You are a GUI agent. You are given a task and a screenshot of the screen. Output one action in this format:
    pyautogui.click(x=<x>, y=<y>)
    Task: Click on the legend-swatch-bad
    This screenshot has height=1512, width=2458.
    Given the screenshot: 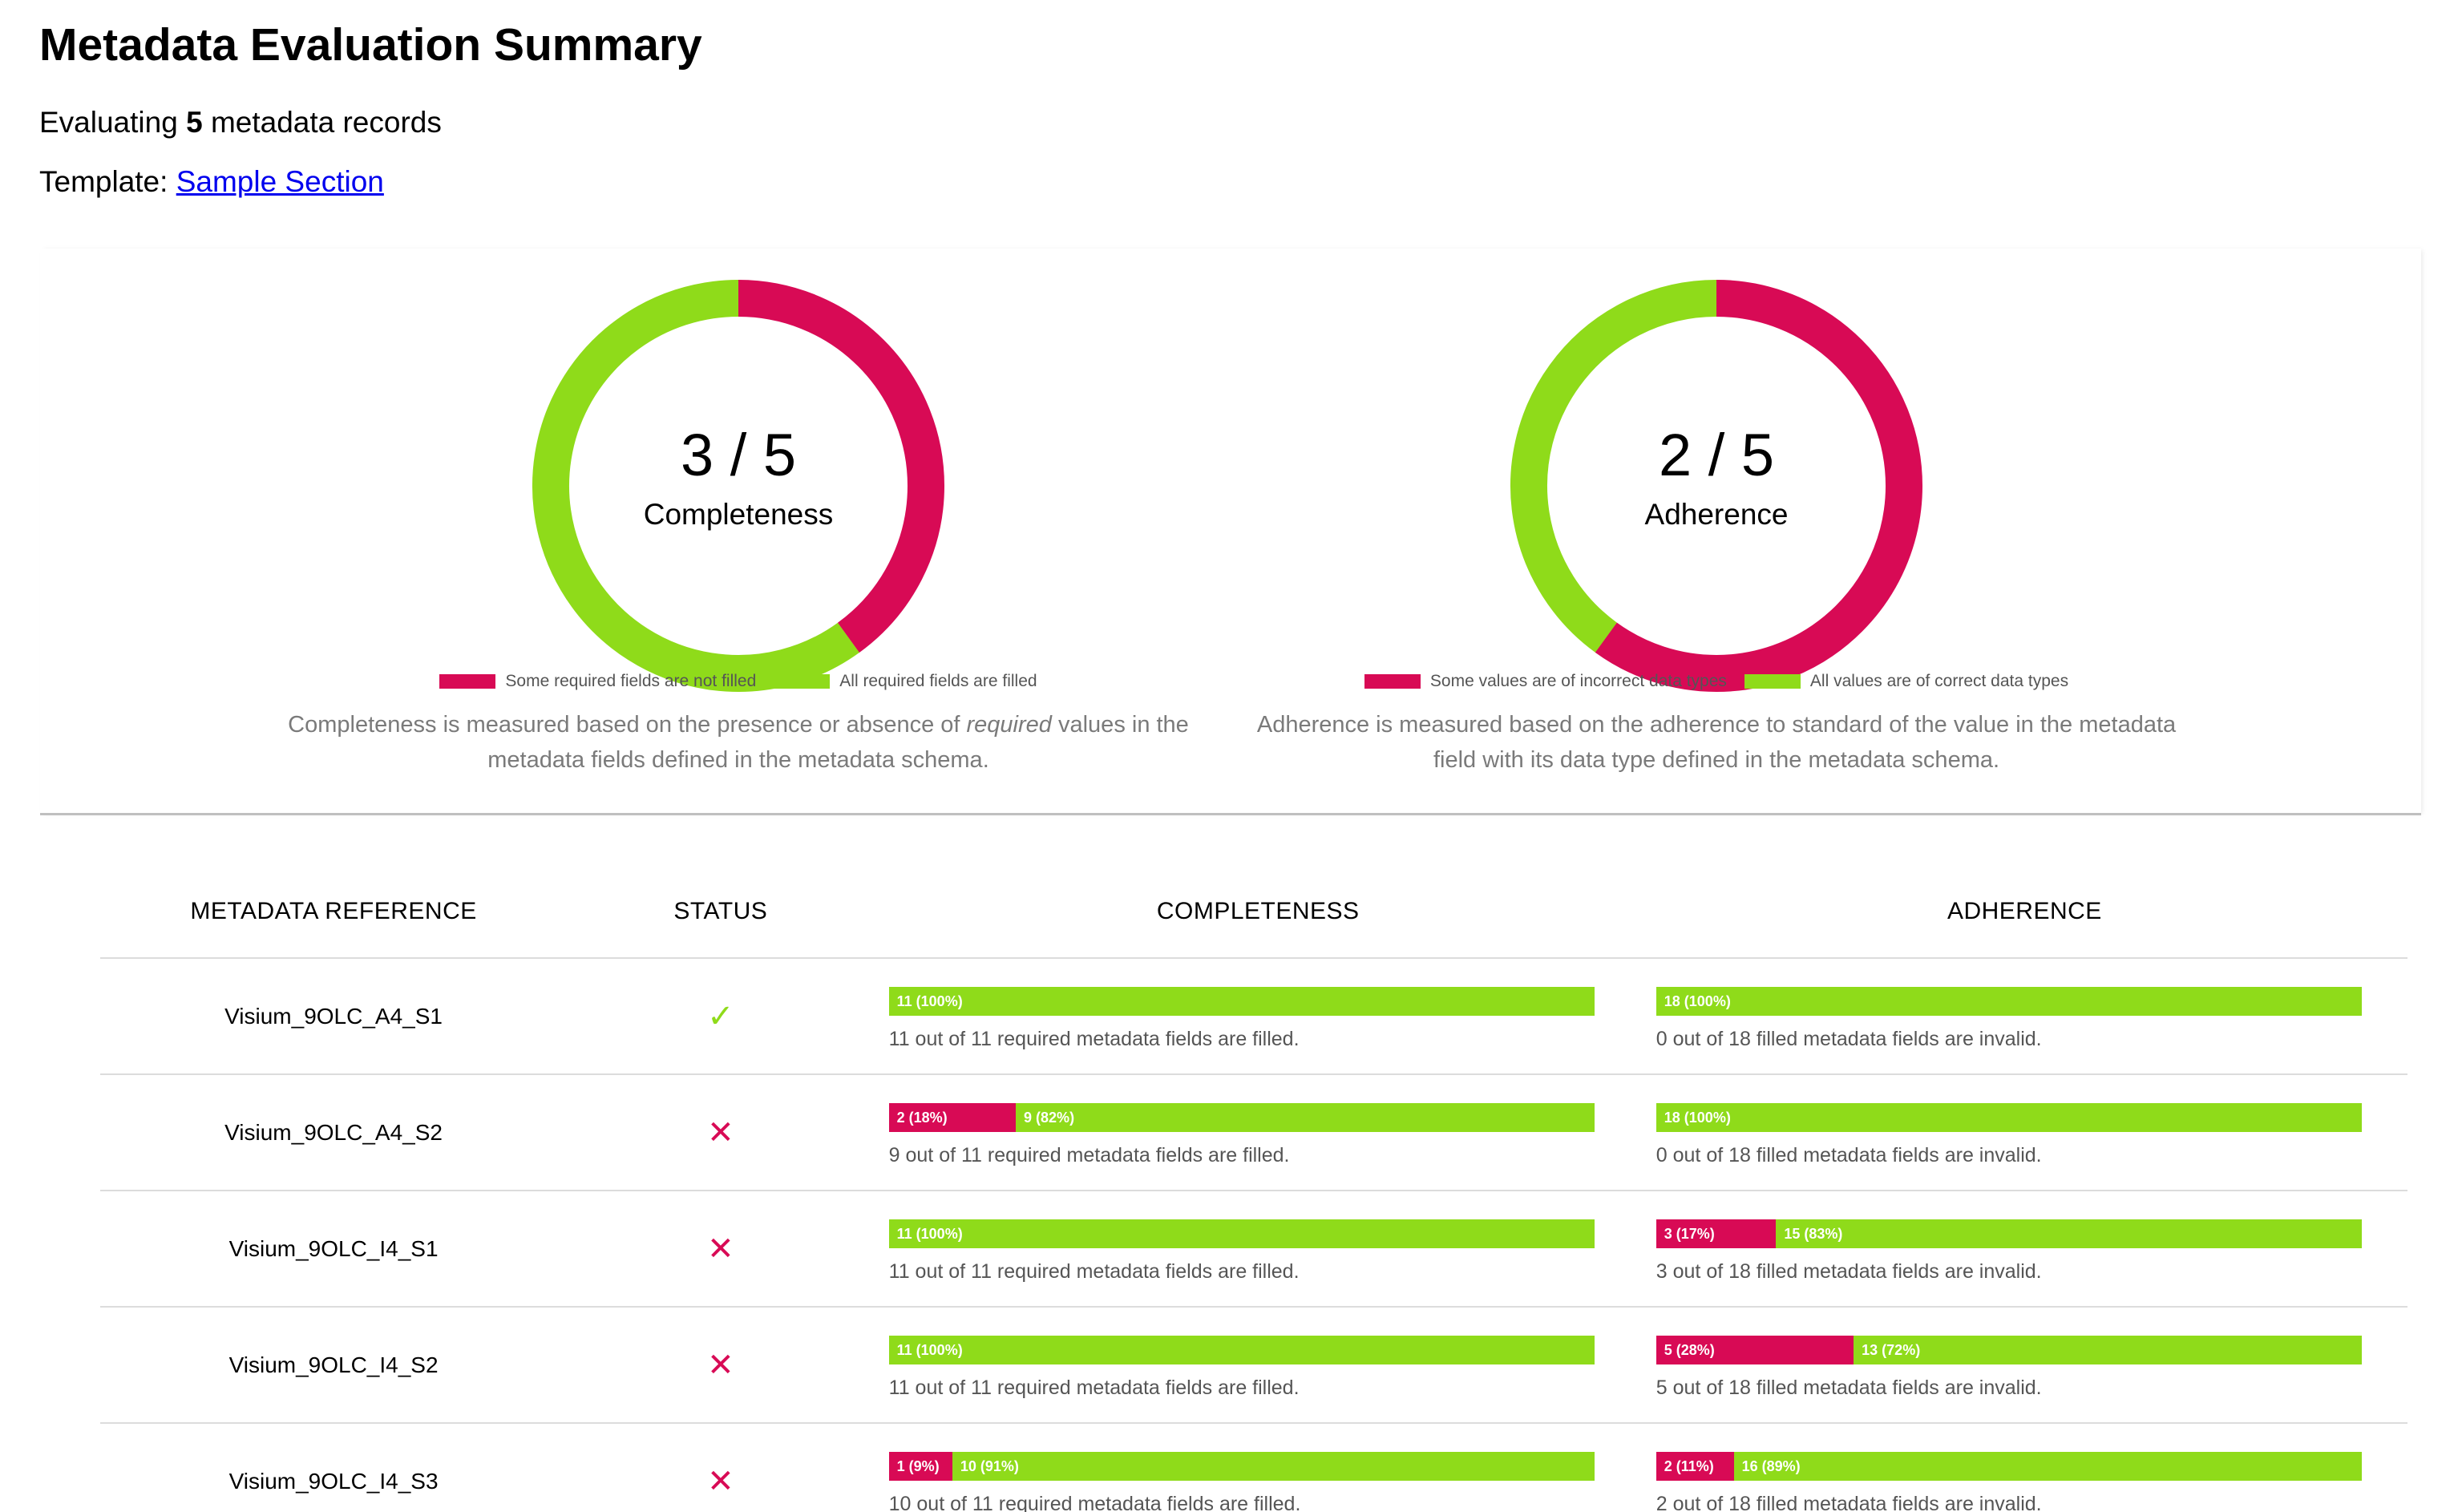 What is the action you would take?
    pyautogui.click(x=1392, y=681)
    